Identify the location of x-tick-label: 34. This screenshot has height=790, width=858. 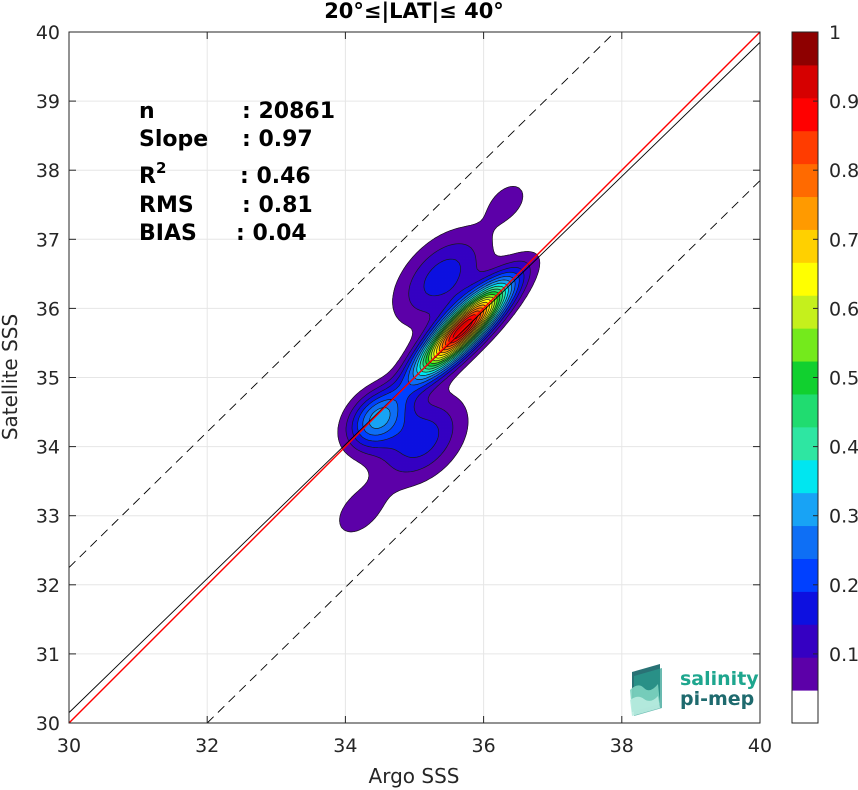
(345, 746).